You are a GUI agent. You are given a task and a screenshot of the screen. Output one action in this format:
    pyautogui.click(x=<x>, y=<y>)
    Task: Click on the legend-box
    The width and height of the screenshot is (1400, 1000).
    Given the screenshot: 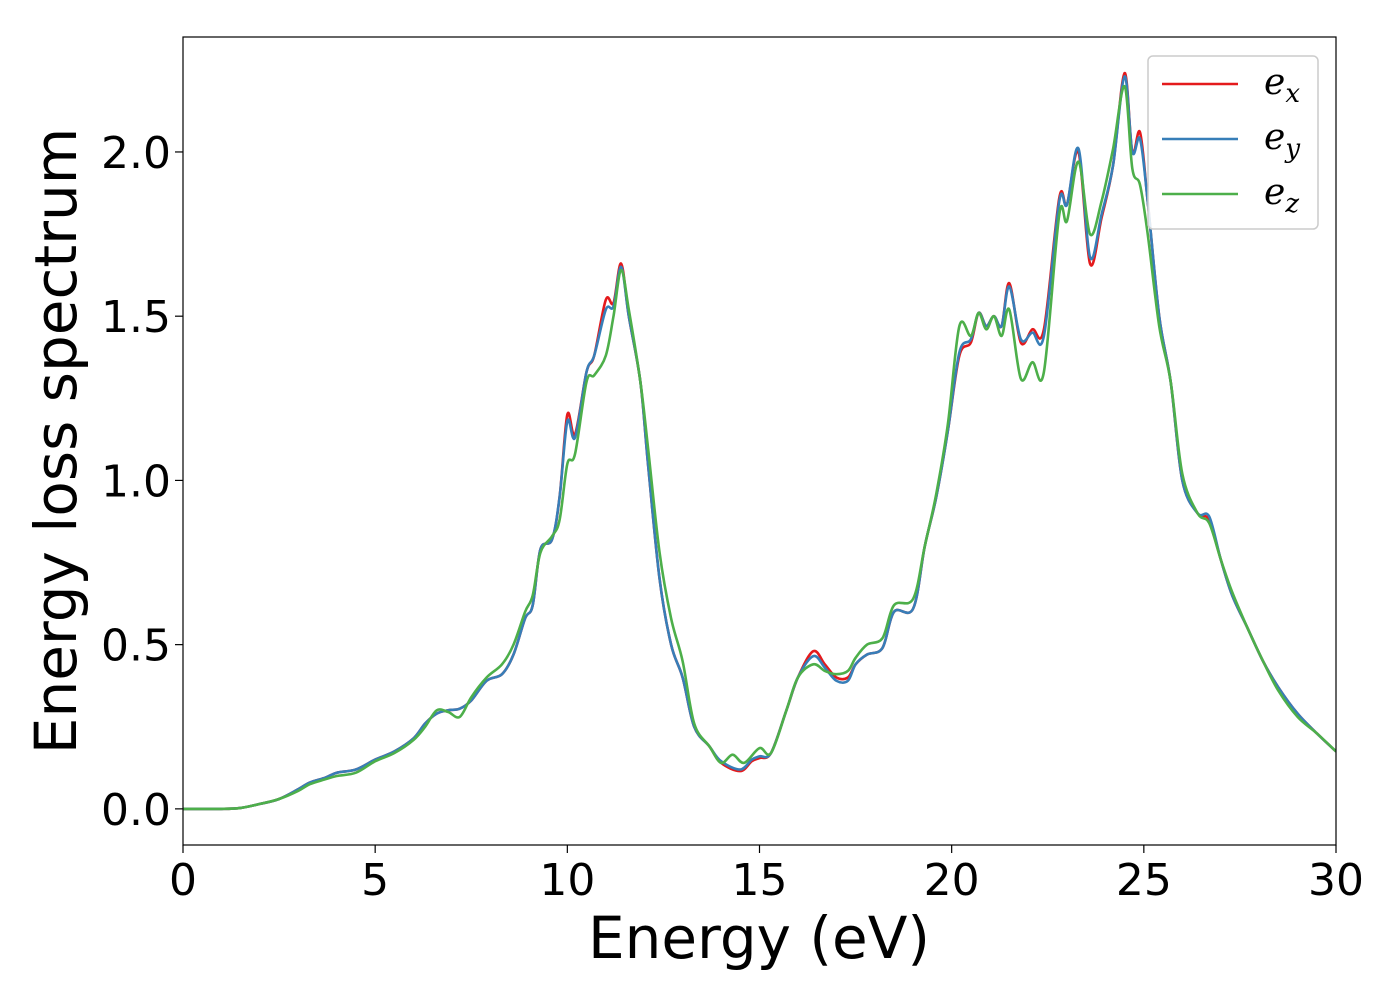 What is the action you would take?
    pyautogui.click(x=1233, y=142)
    